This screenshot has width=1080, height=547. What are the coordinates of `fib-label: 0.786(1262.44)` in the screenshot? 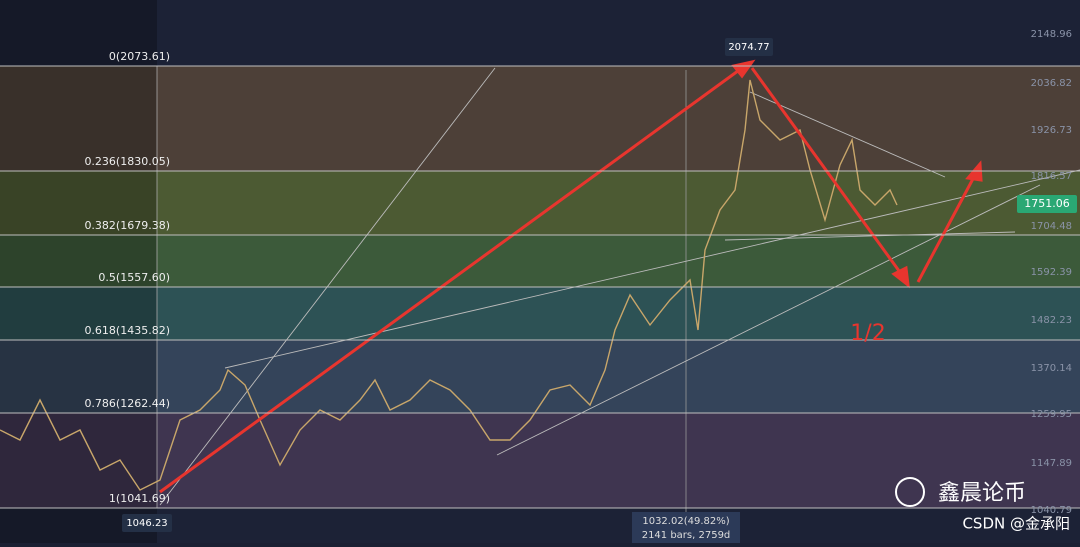 It's located at (127, 403).